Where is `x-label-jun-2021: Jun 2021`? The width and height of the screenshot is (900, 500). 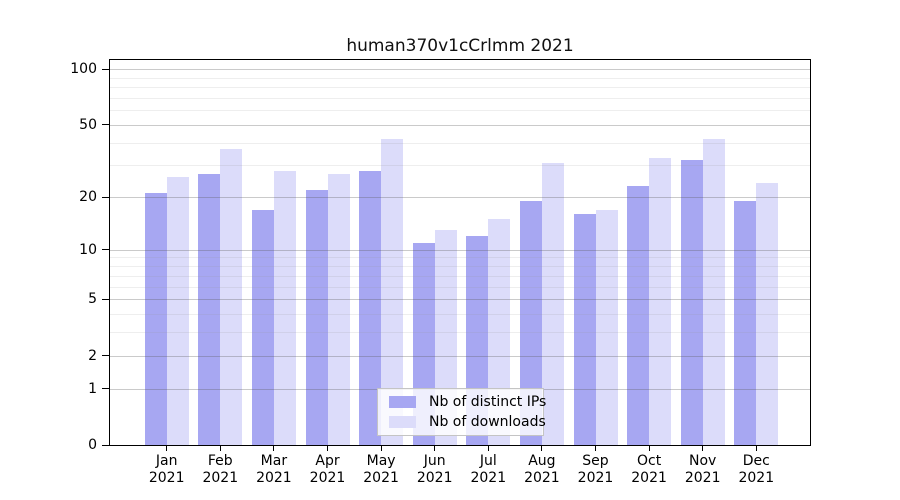
x-label-jun-2021: Jun 2021 is located at coordinates (434, 469).